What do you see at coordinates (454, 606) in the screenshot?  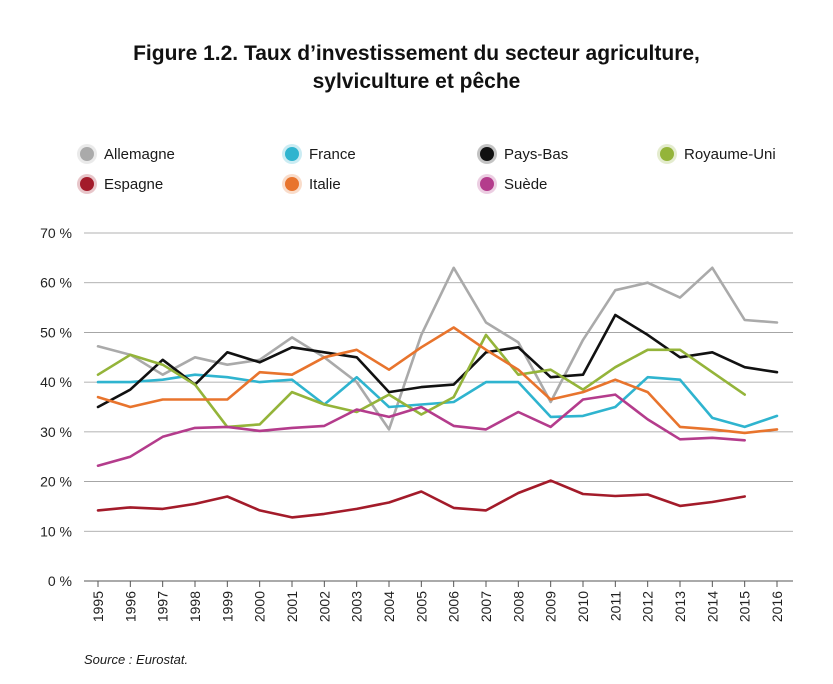 I see `x-tick-label: 2006` at bounding box center [454, 606].